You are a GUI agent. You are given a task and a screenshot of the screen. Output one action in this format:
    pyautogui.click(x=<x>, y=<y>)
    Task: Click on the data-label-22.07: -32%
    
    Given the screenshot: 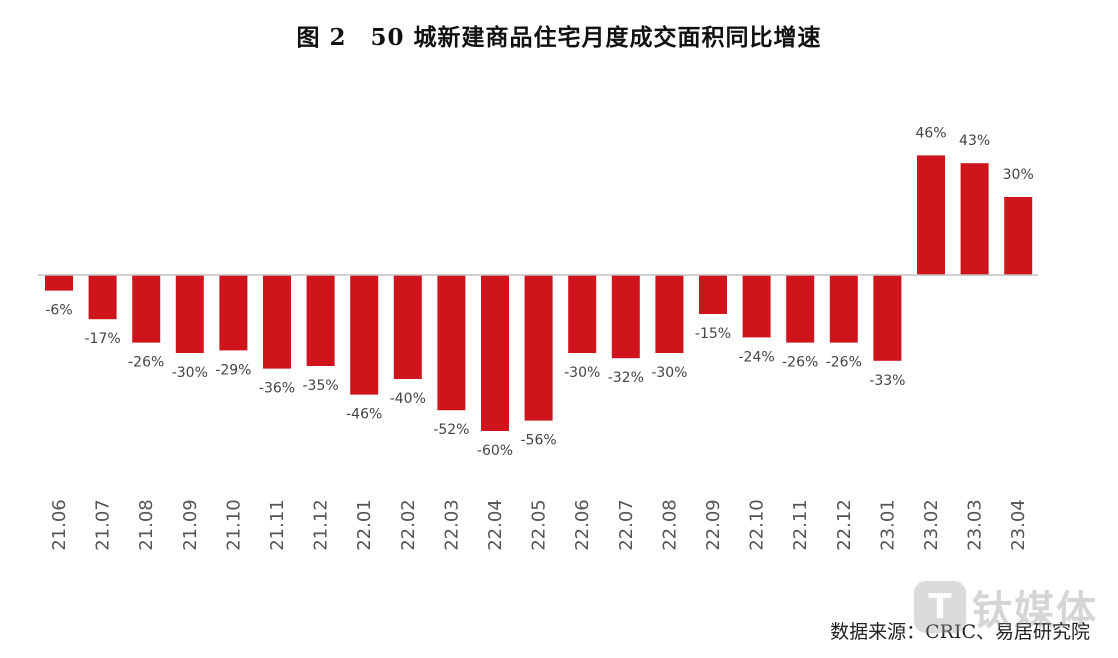 What is the action you would take?
    pyautogui.click(x=626, y=378)
    